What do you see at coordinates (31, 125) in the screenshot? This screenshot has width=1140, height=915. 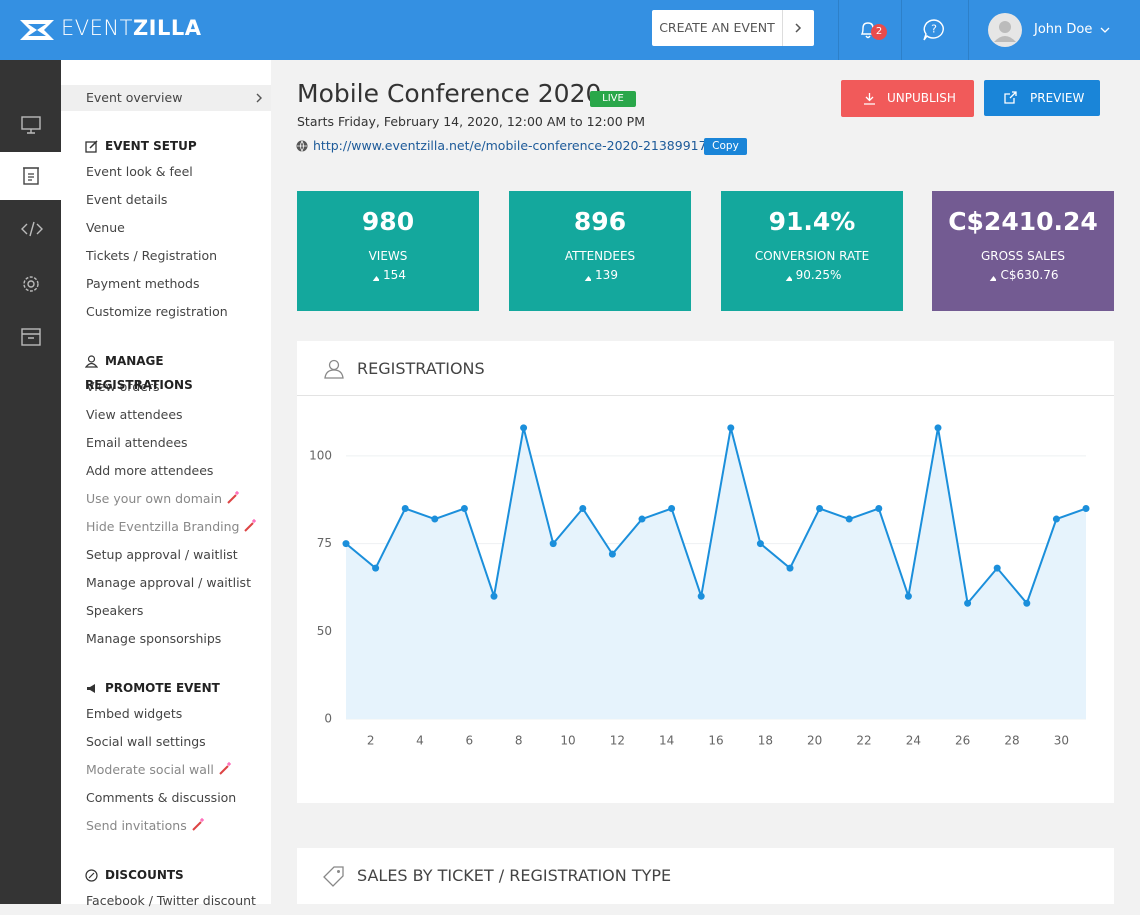 I see `monitor-icon` at bounding box center [31, 125].